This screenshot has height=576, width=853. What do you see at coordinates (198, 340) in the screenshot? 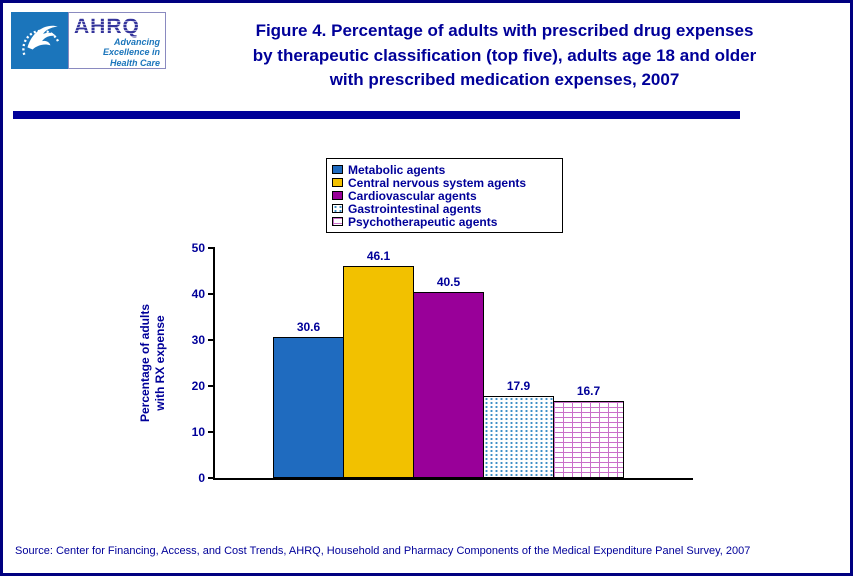
I see `y-tick-label: 30` at bounding box center [198, 340].